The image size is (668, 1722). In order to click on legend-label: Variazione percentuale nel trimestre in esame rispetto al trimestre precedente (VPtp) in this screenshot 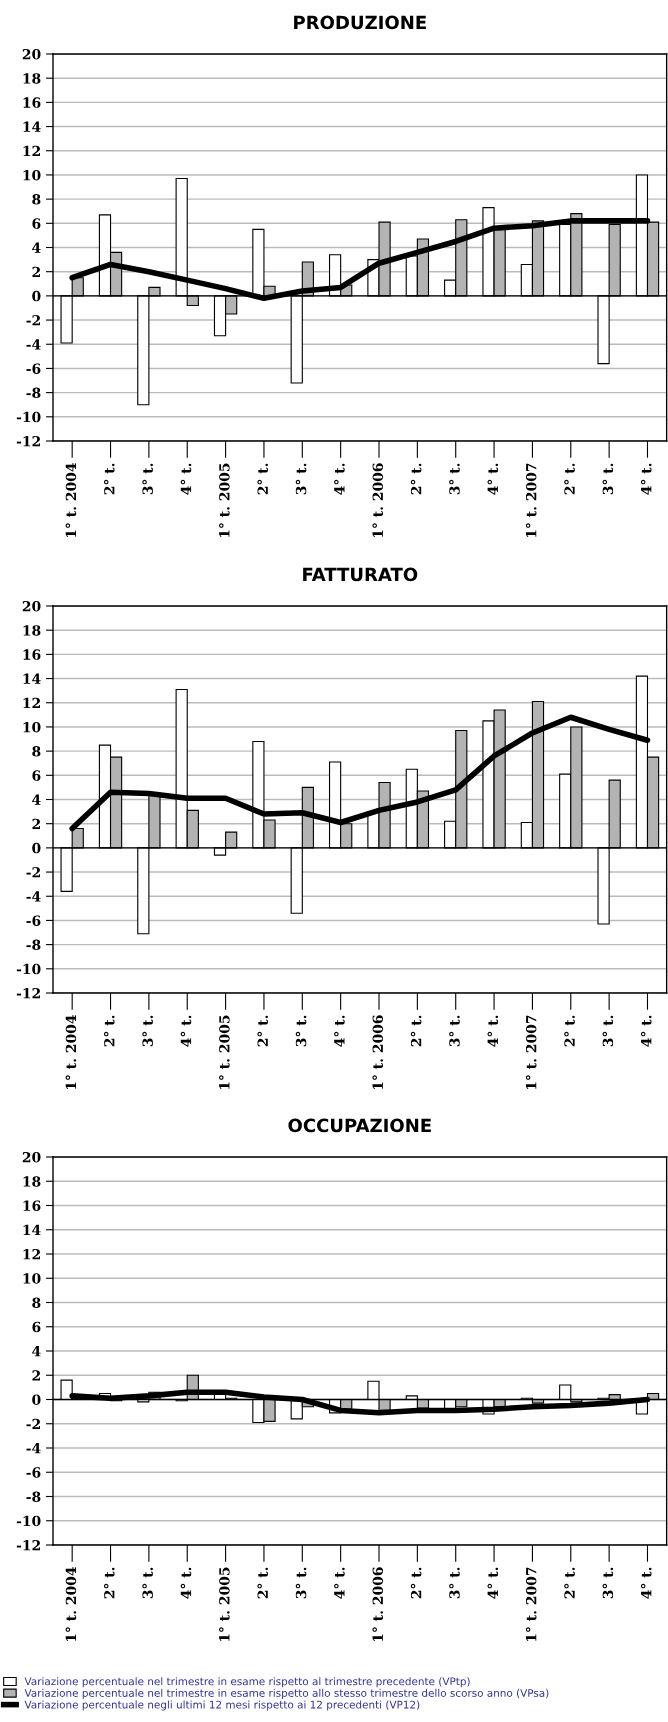, I will do `click(247, 1682)`.